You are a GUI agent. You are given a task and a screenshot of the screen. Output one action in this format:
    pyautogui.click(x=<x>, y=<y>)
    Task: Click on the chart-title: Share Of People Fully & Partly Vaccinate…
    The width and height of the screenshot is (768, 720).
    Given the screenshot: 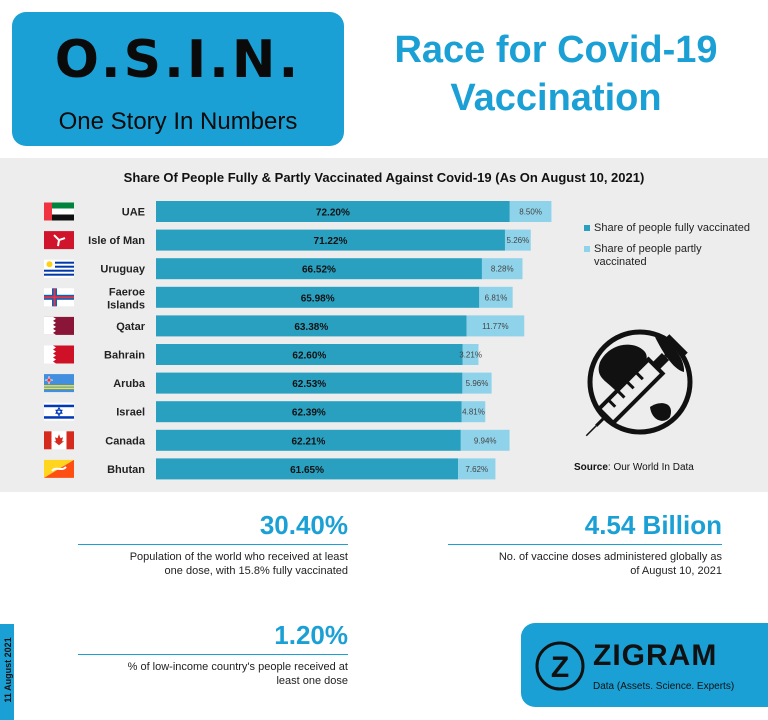 What is the action you would take?
    pyautogui.click(x=384, y=177)
    